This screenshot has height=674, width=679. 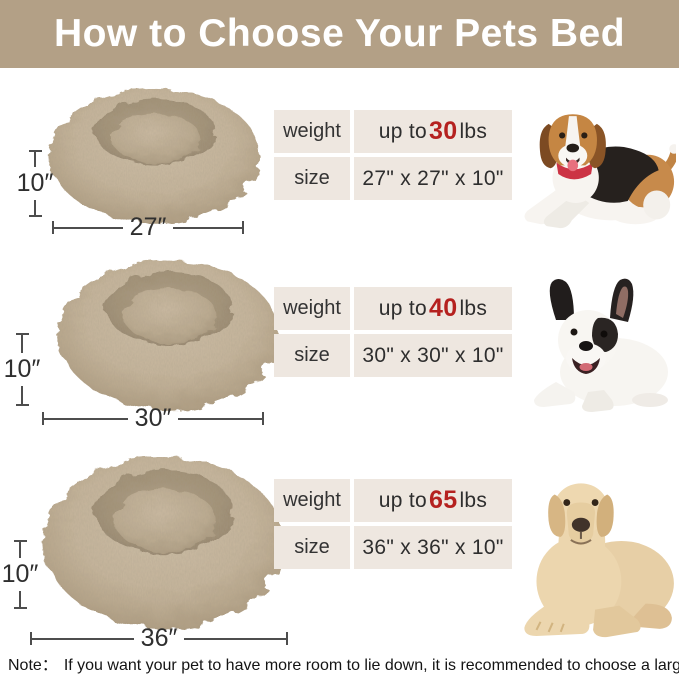 I want to click on bed-width-value: 36″, so click(x=159, y=638).